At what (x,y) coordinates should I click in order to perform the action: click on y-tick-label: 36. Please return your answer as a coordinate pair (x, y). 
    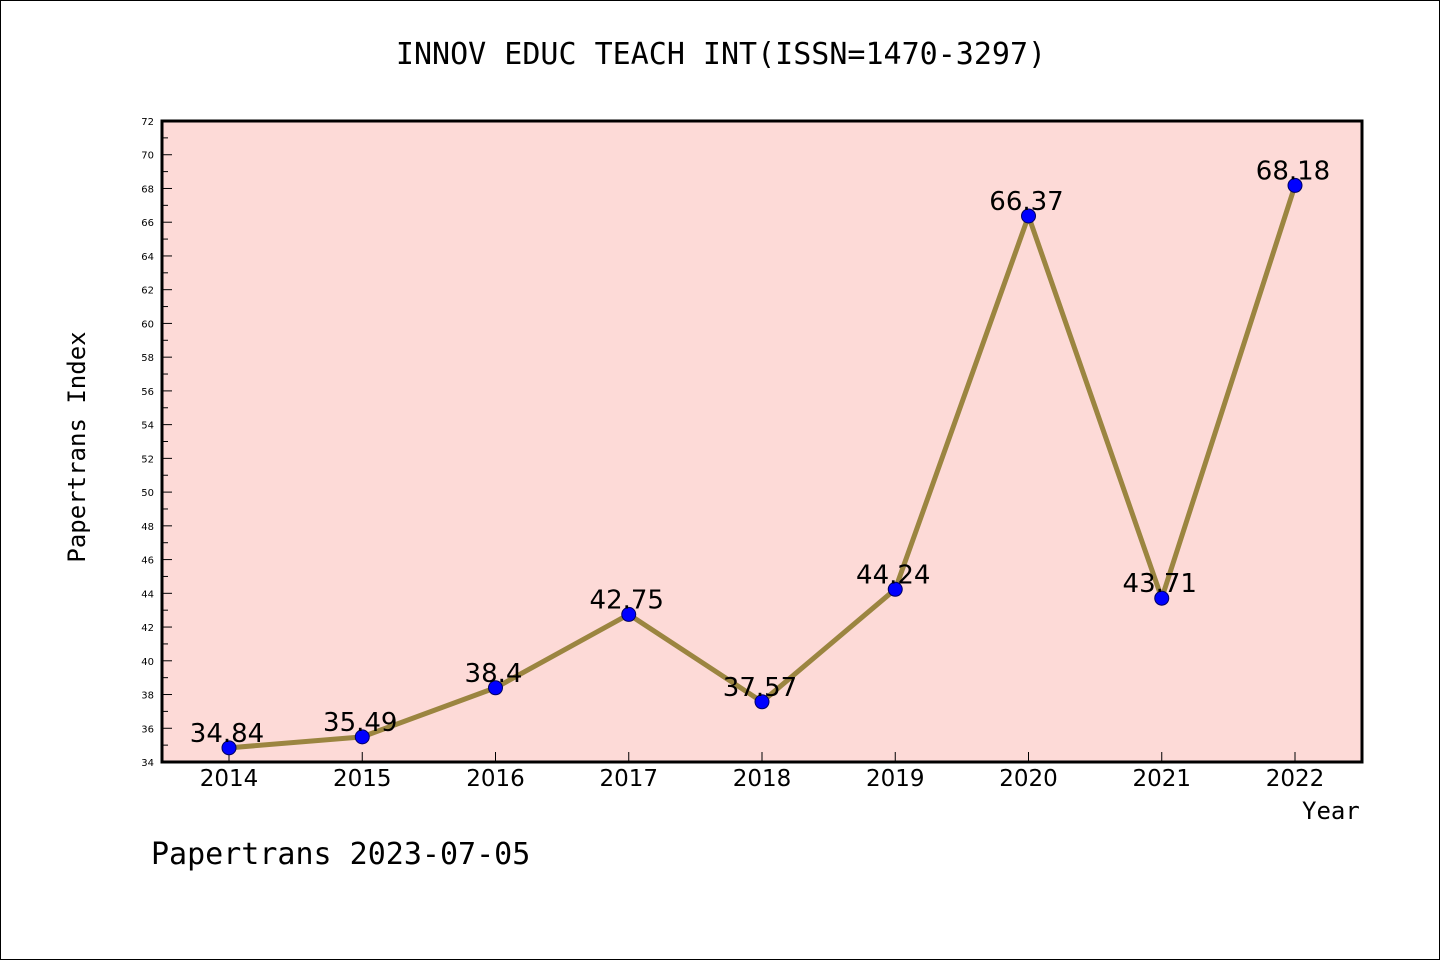
    Looking at the image, I should click on (147, 729).